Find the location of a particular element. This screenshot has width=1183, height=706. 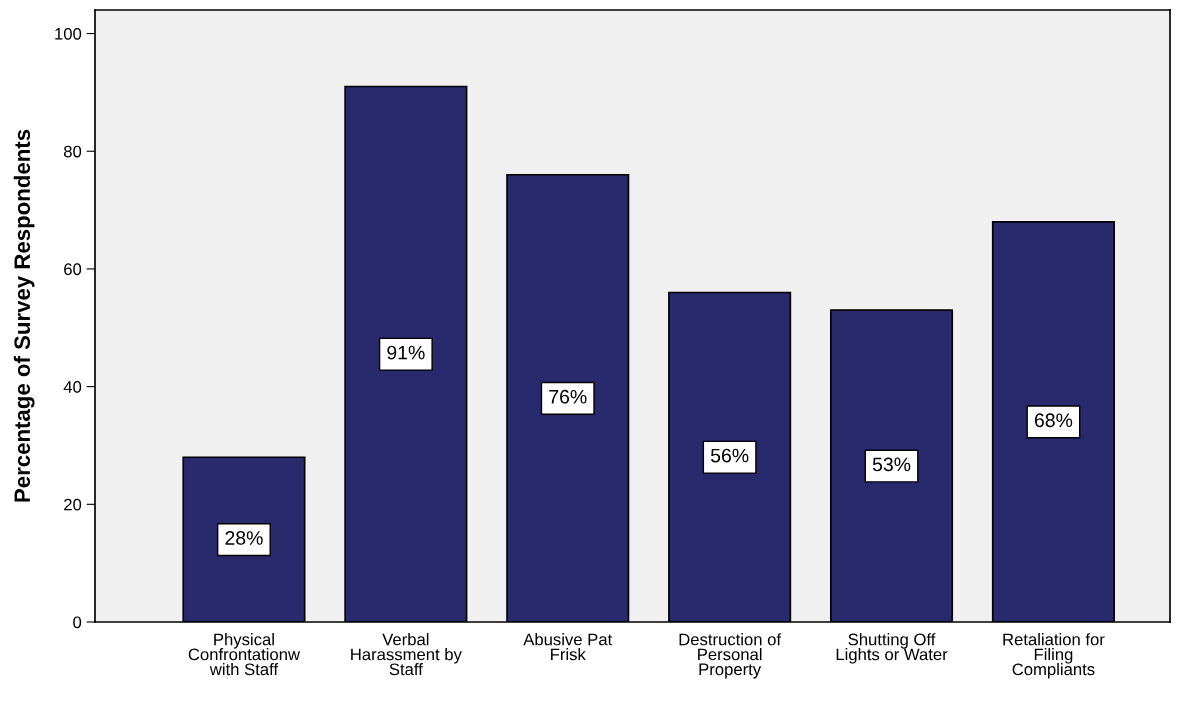

x-tick-label: Destruction of Personal Property is located at coordinates (730, 656).